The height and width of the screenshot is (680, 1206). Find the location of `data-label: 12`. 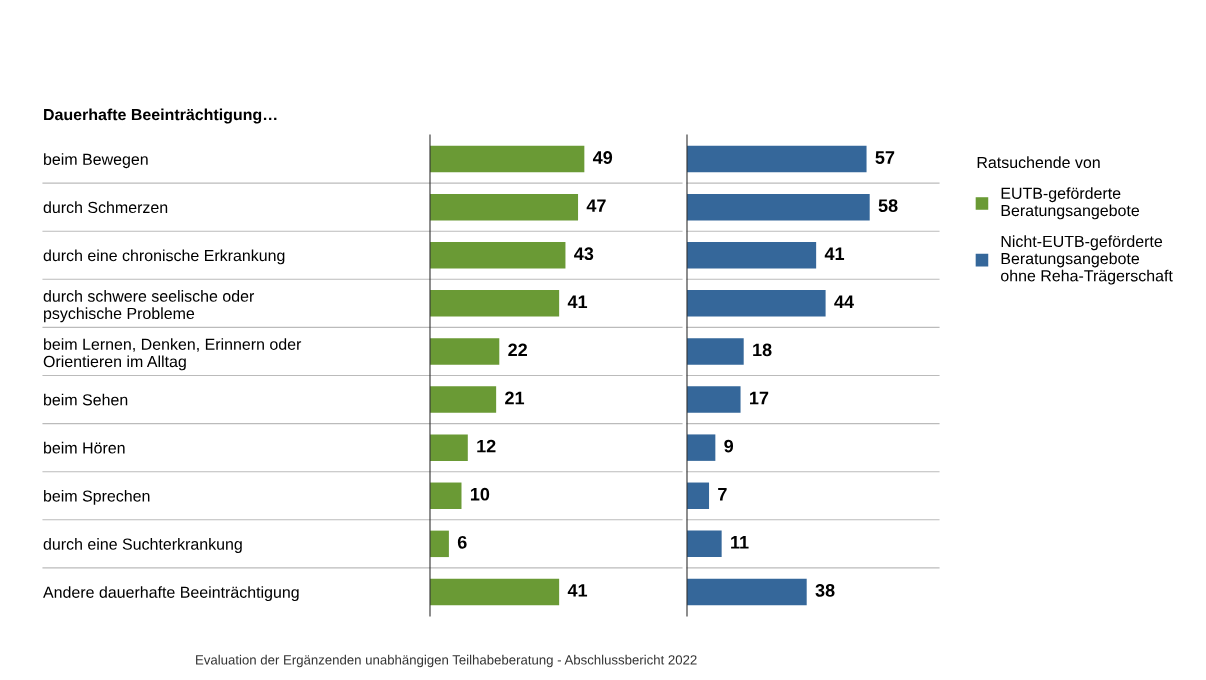

data-label: 12 is located at coordinates (486, 446).